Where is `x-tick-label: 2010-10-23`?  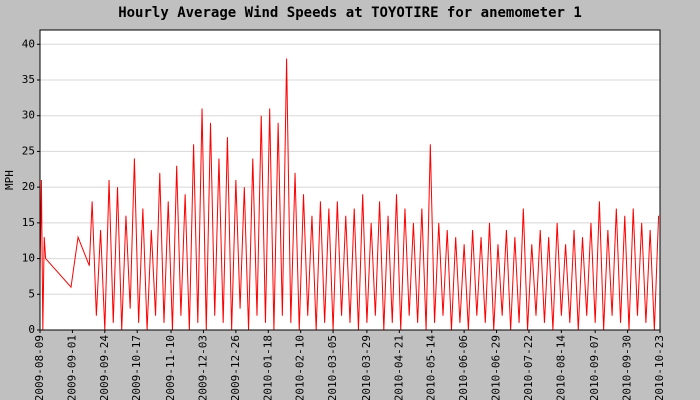 x-tick-label: 2010-10-23 is located at coordinates (659, 367).